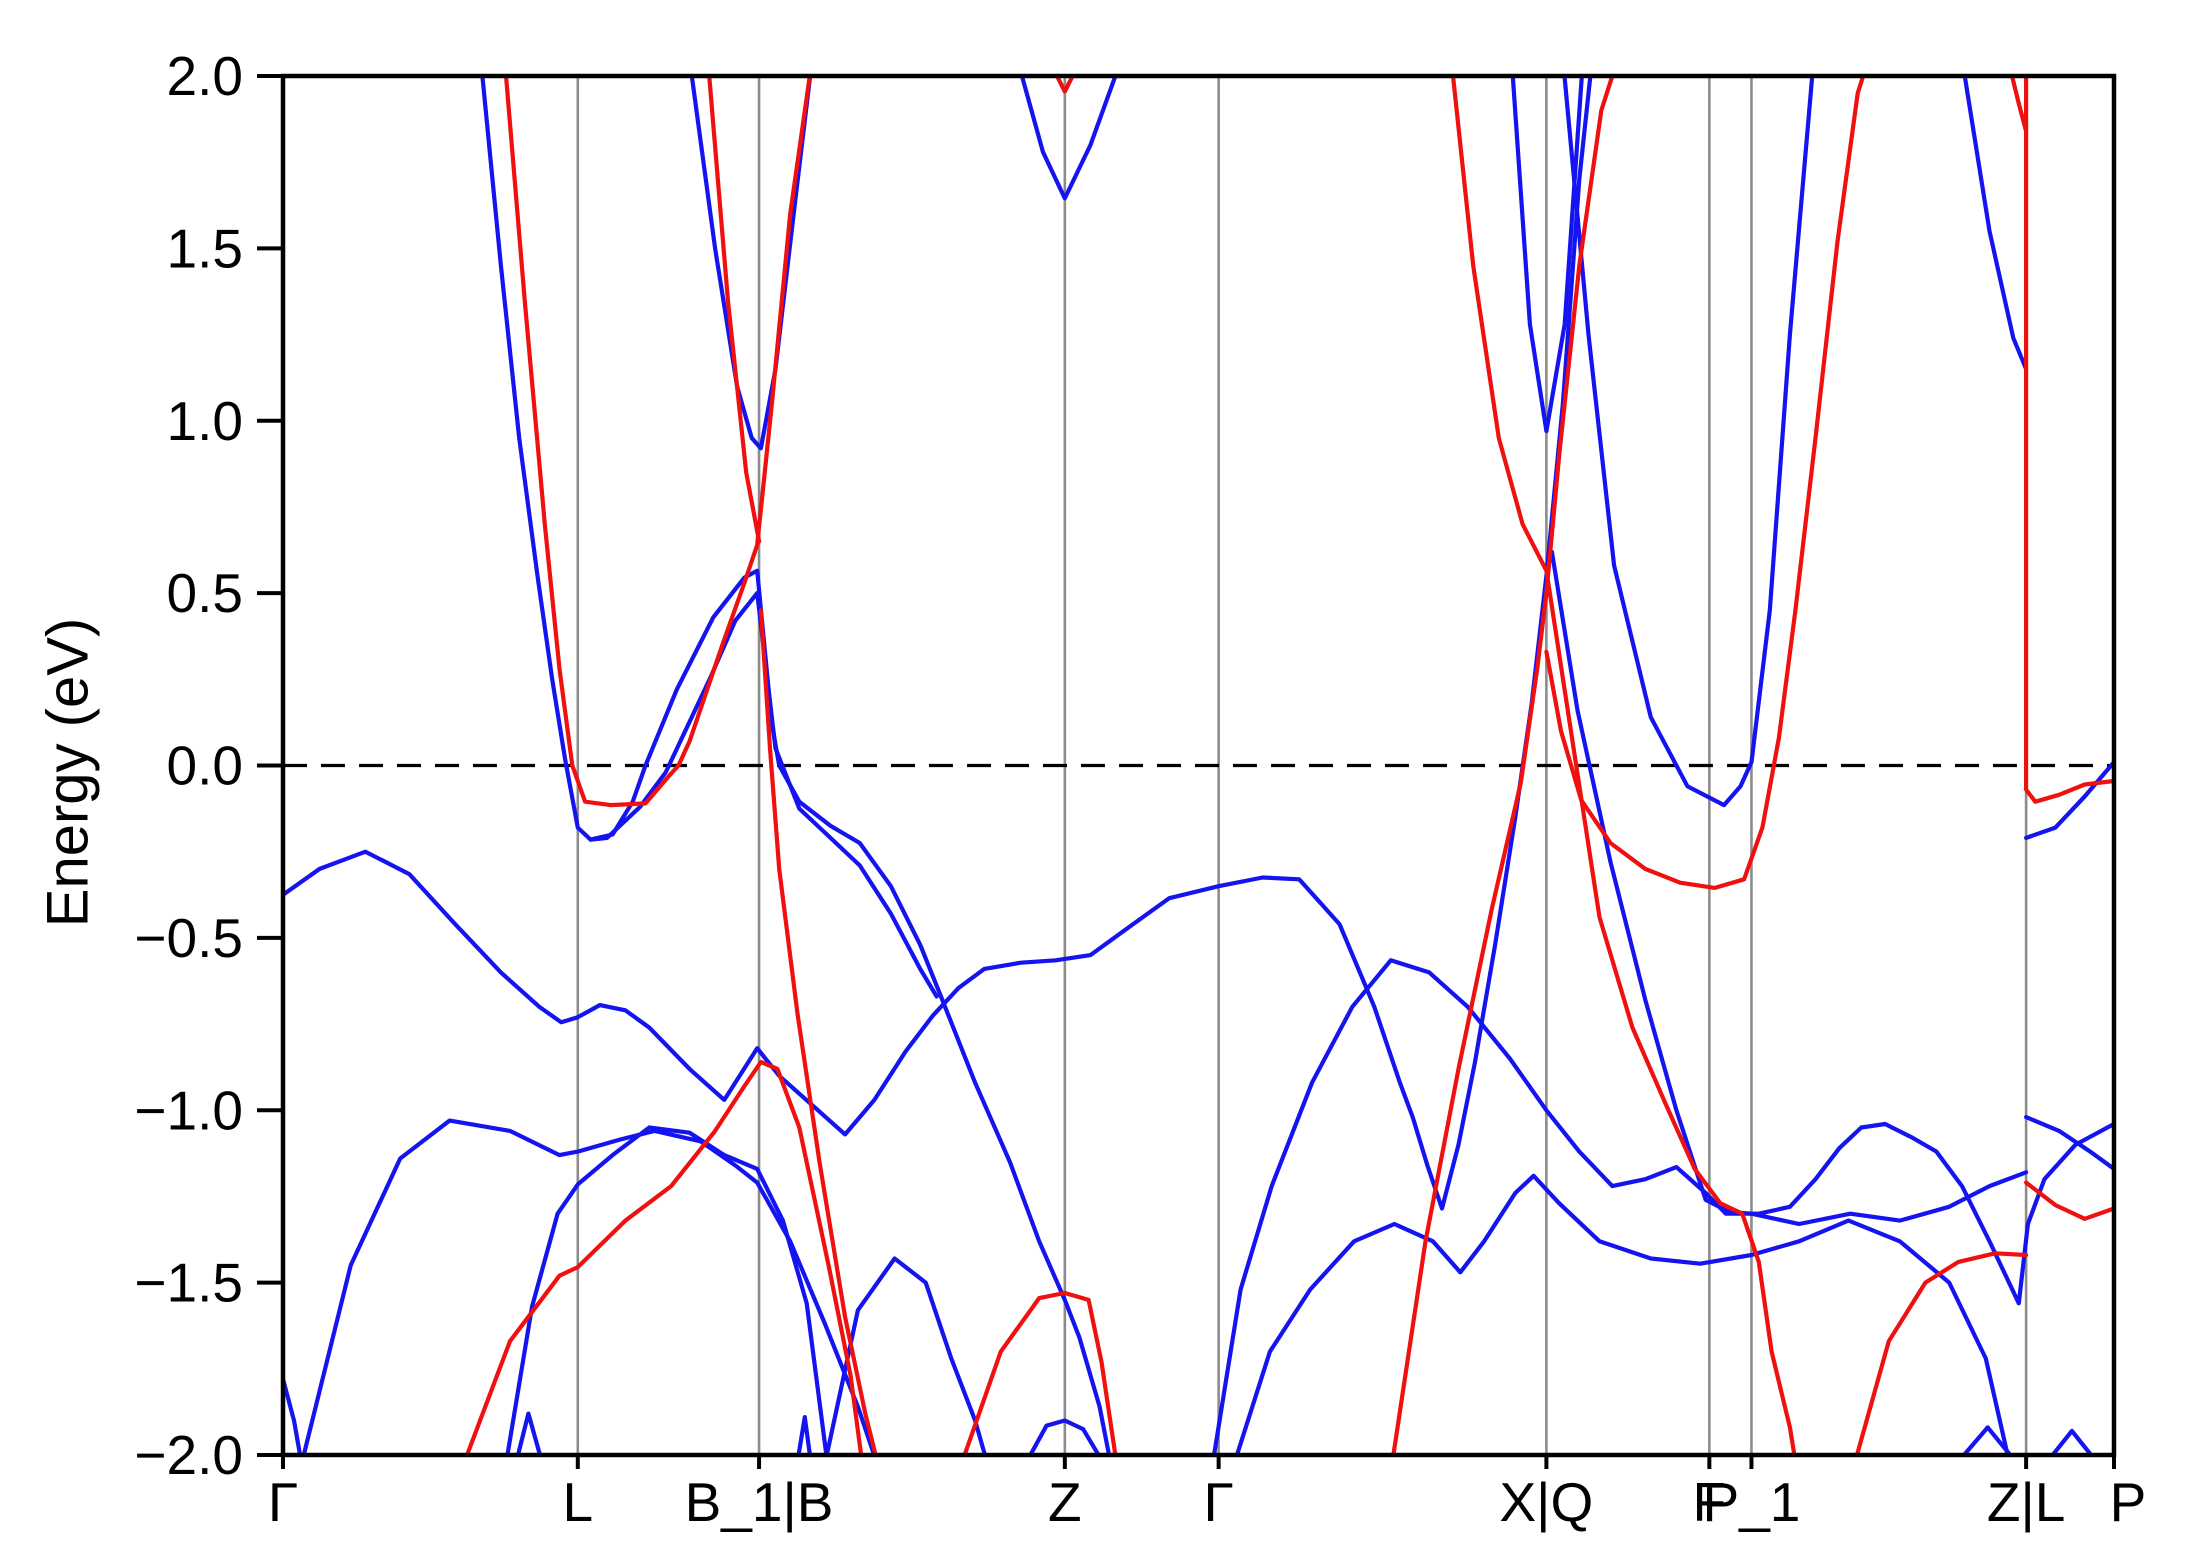  Describe the element at coordinates (205, 248) in the screenshot. I see `y-tick-label: 1.5` at that location.